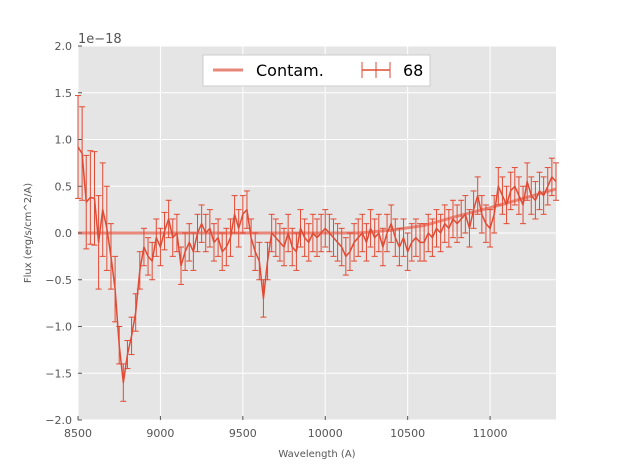  What do you see at coordinates (413, 70) in the screenshot?
I see `legend-68-label: 68` at bounding box center [413, 70].